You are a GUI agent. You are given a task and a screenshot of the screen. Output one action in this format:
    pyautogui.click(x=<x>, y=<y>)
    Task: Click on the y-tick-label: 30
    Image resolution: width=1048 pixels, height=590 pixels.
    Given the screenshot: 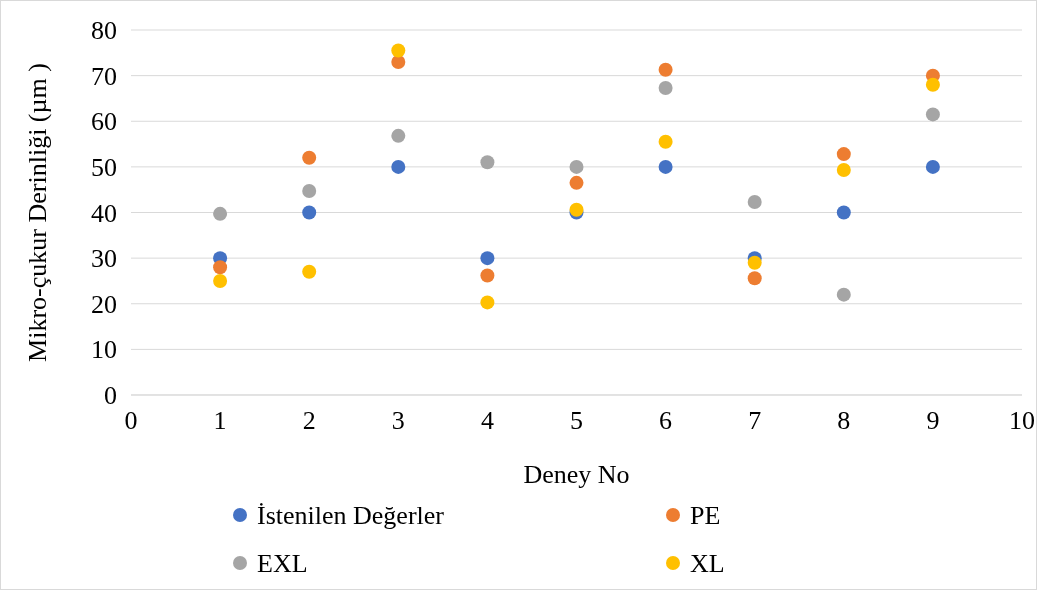 What is the action you would take?
    pyautogui.click(x=104, y=259)
    